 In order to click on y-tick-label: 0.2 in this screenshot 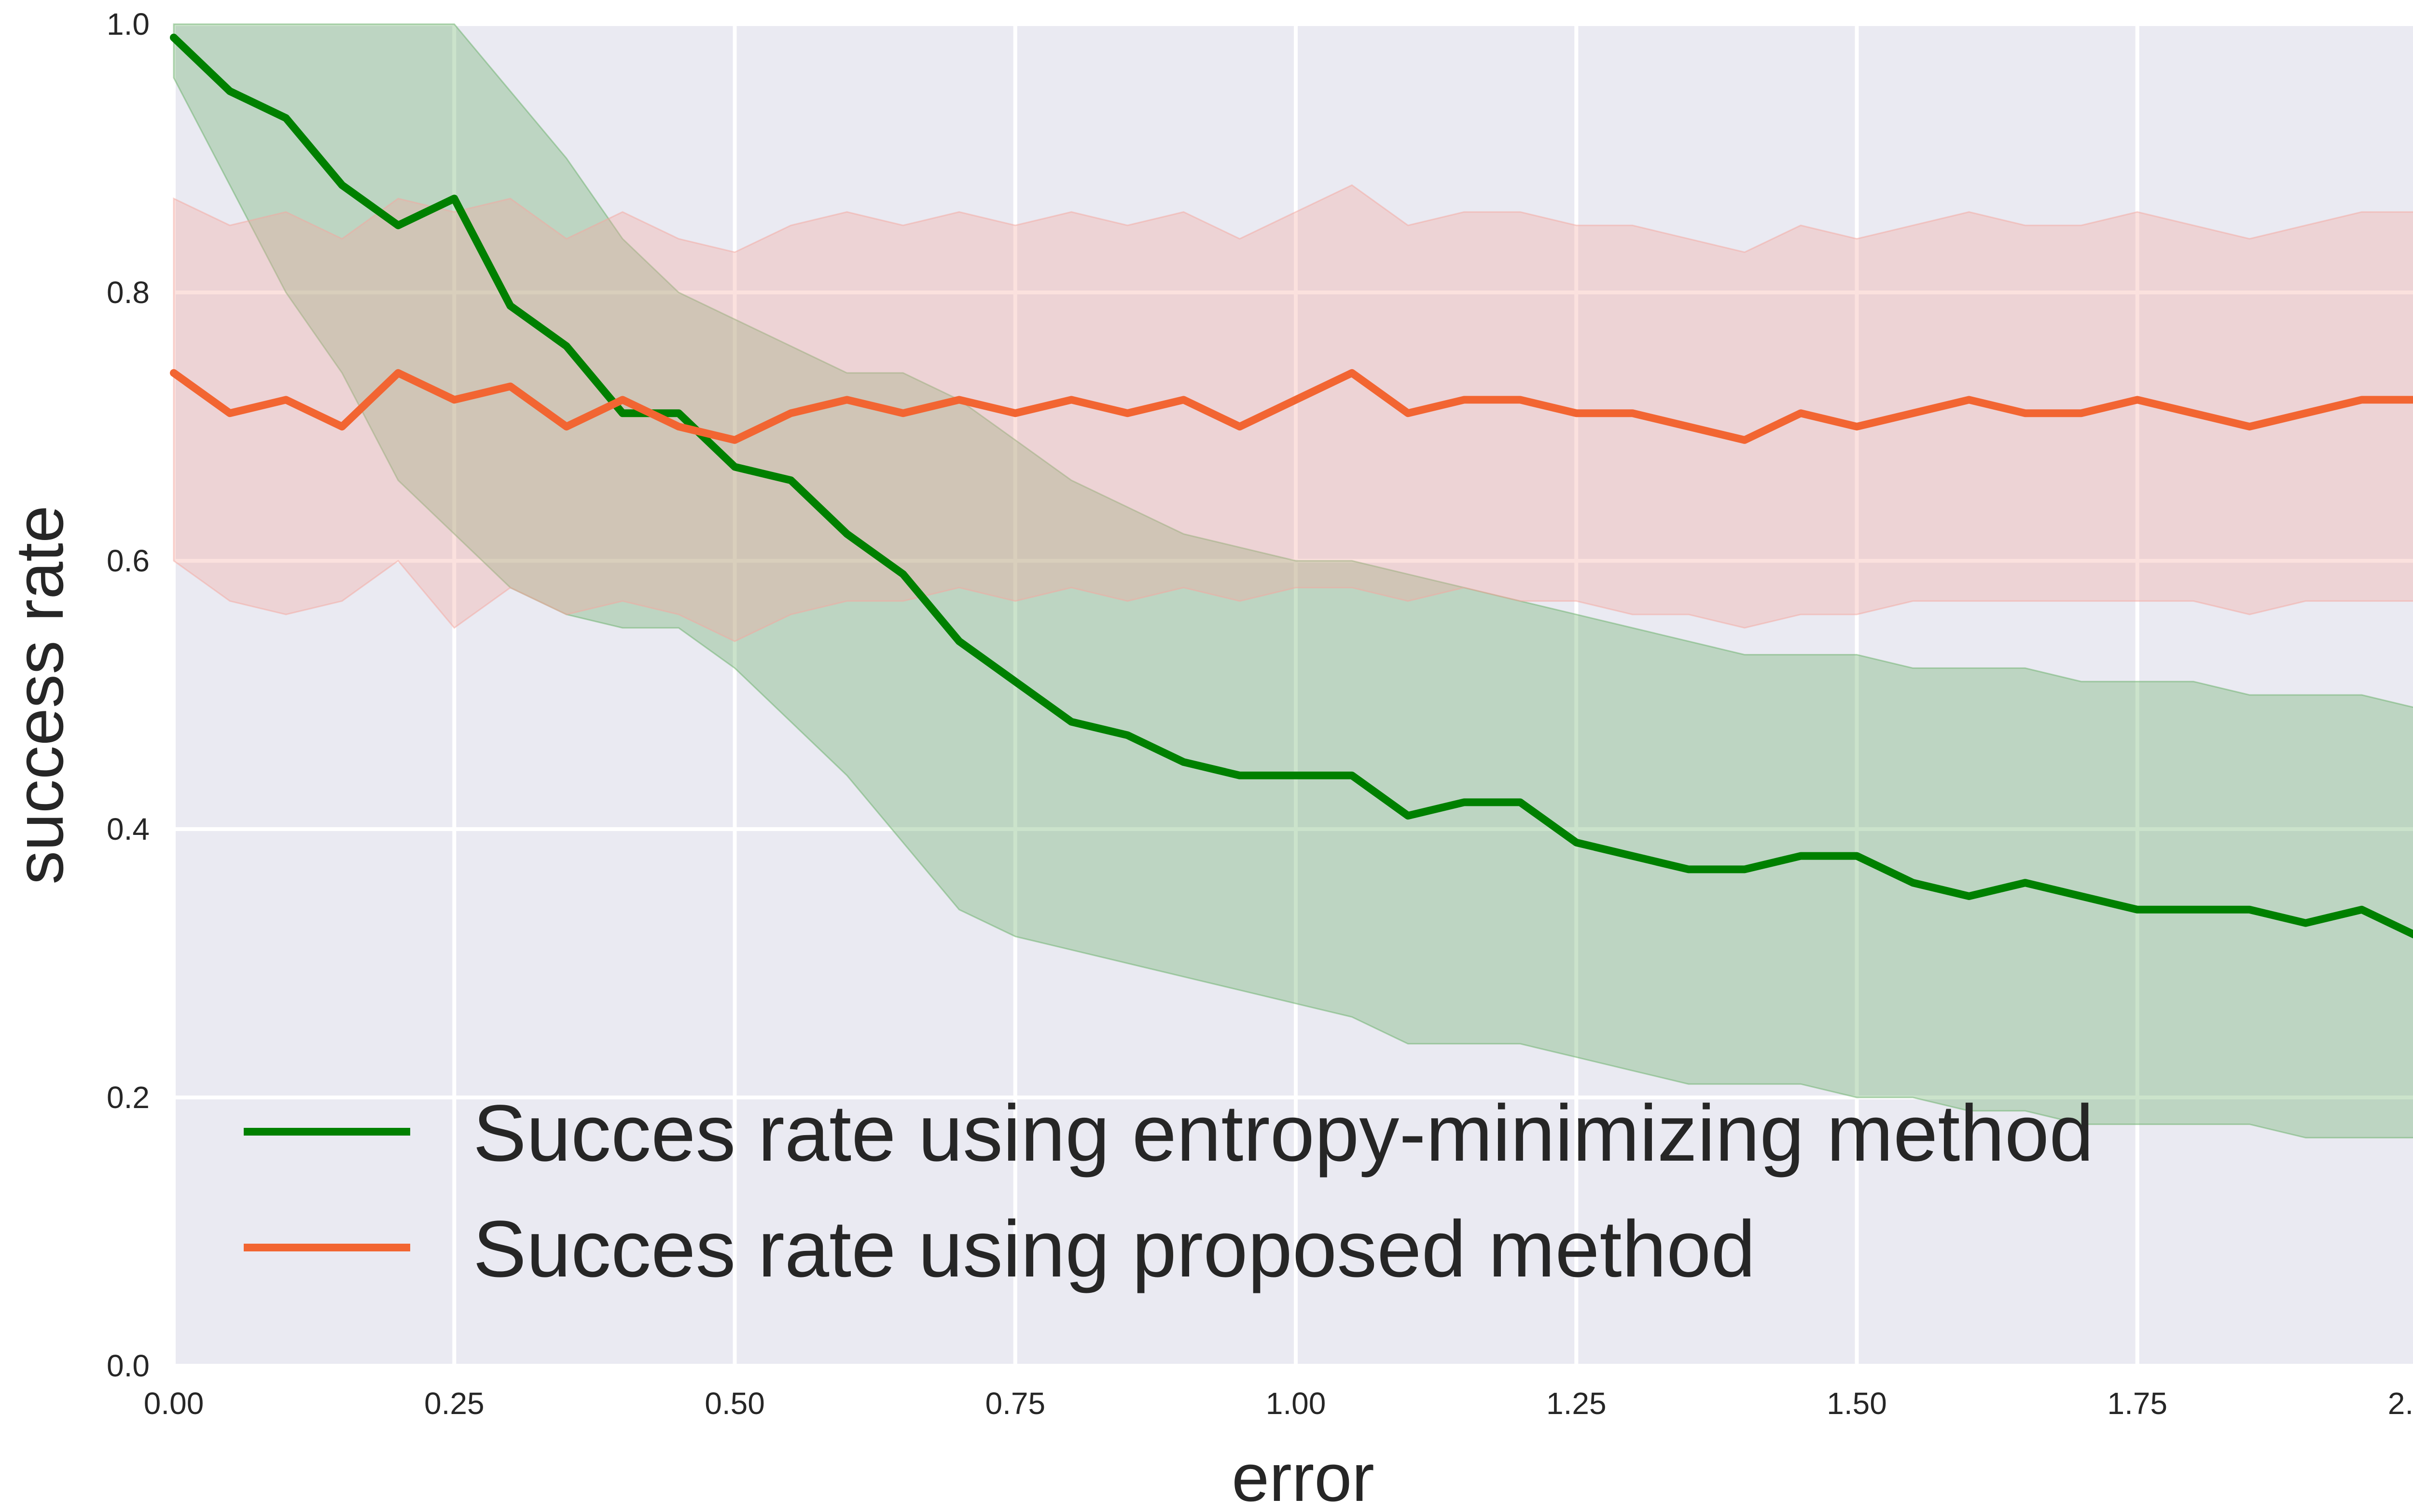, I will do `click(128, 1097)`.